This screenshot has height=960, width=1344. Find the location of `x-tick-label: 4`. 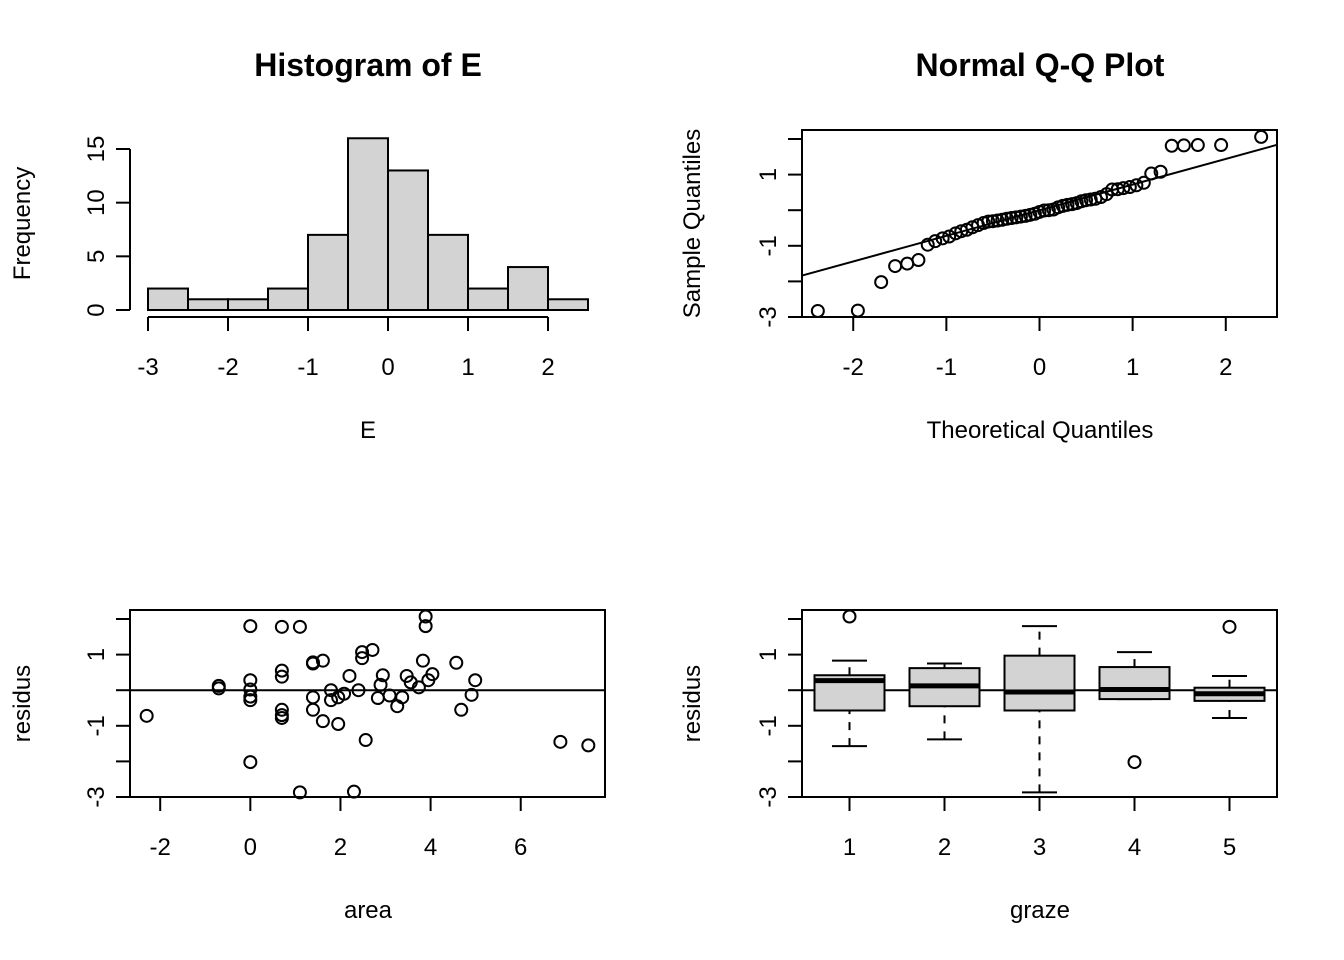

x-tick-label: 4 is located at coordinates (430, 847).